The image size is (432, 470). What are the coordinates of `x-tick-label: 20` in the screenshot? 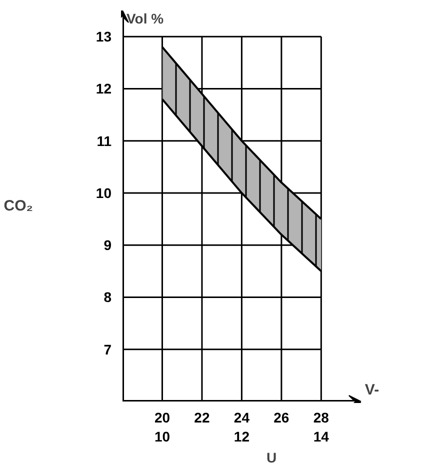 It's located at (162, 418).